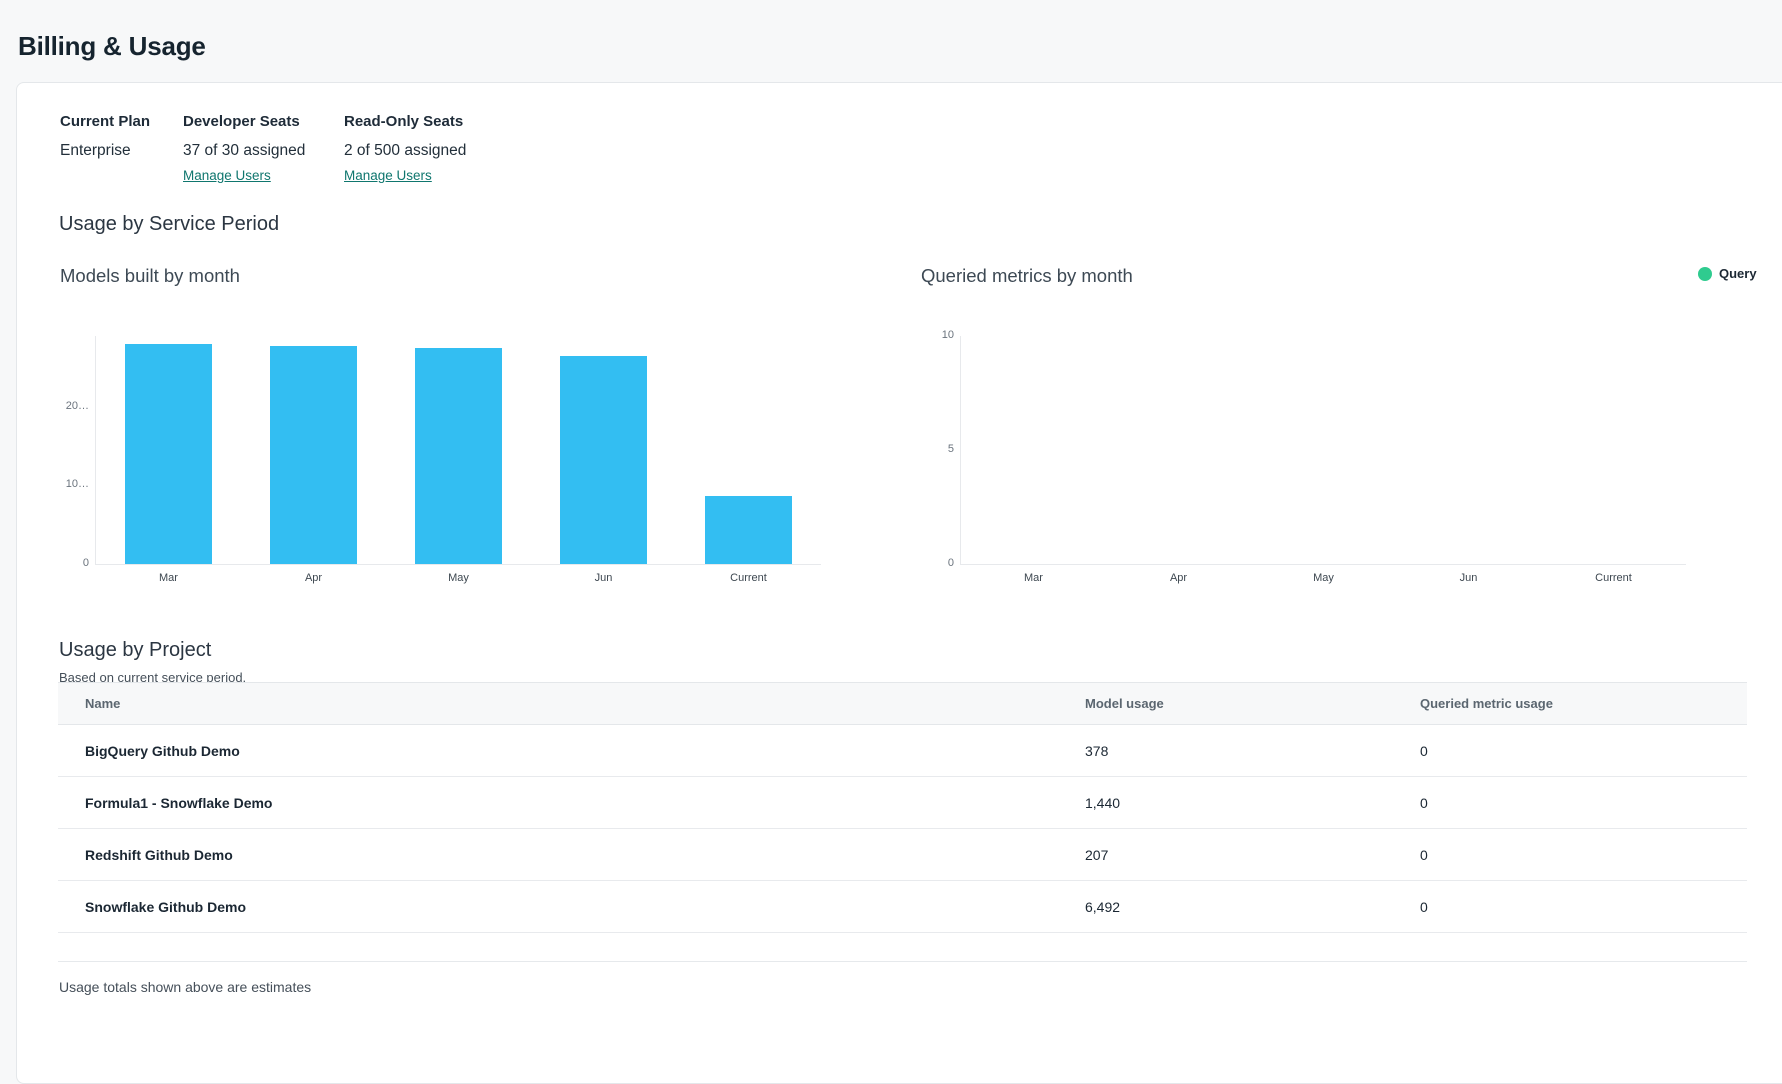  I want to click on project-name: BigQuery Github Demo, so click(162, 750).